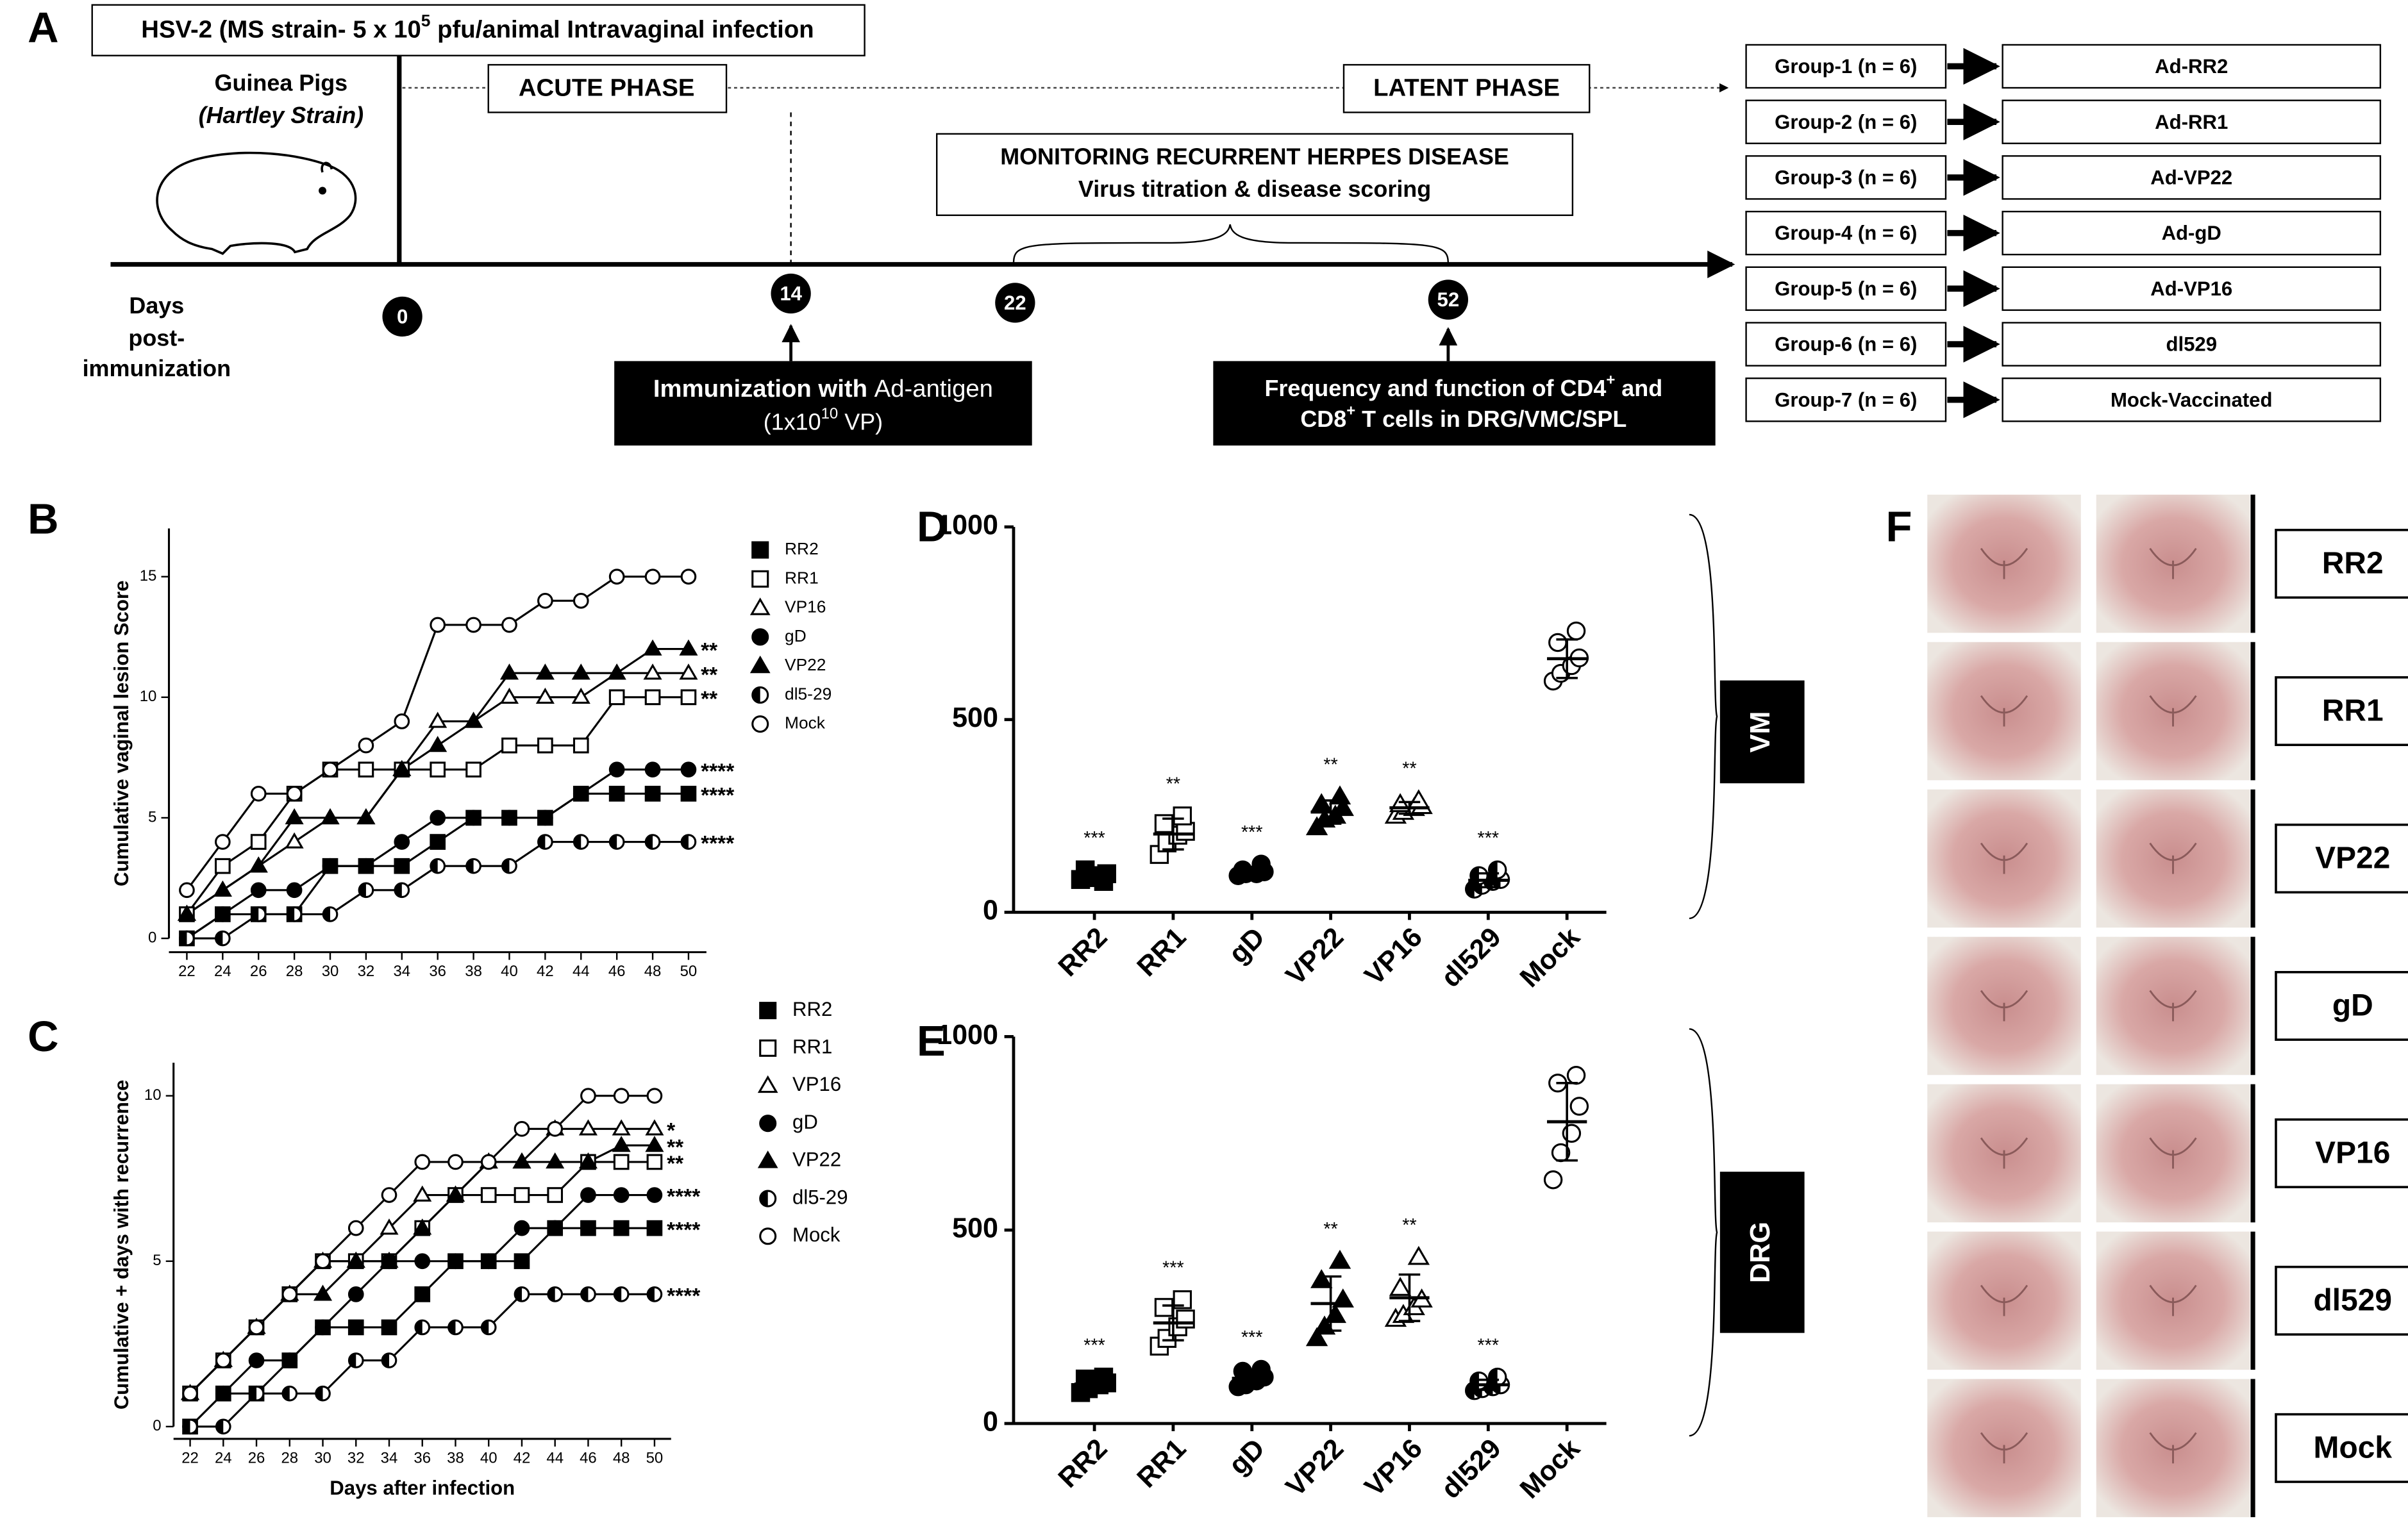 The image size is (2408, 1519). Describe the element at coordinates (1550, 1468) in the screenshot. I see `x-tick-label: Mock` at that location.